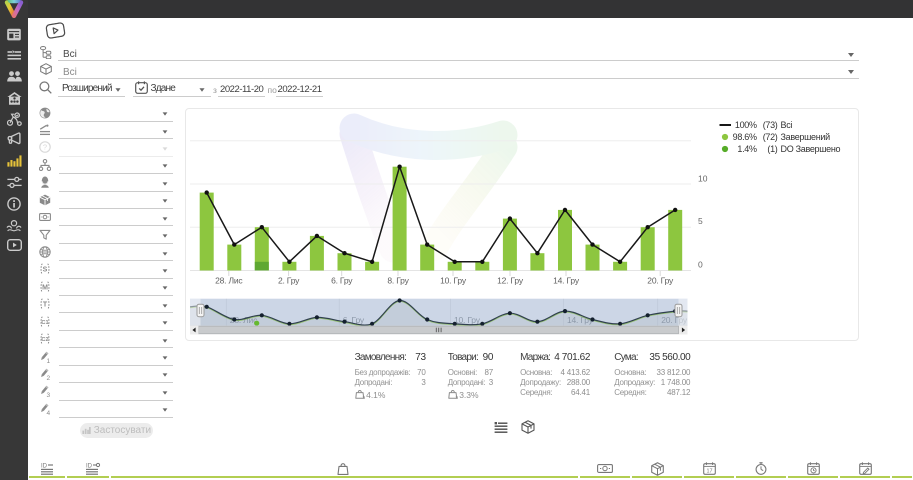 Image resolution: width=913 pixels, height=480 pixels. What do you see at coordinates (229, 280) in the screenshot?
I see `svg-text: 28. Лис` at bounding box center [229, 280].